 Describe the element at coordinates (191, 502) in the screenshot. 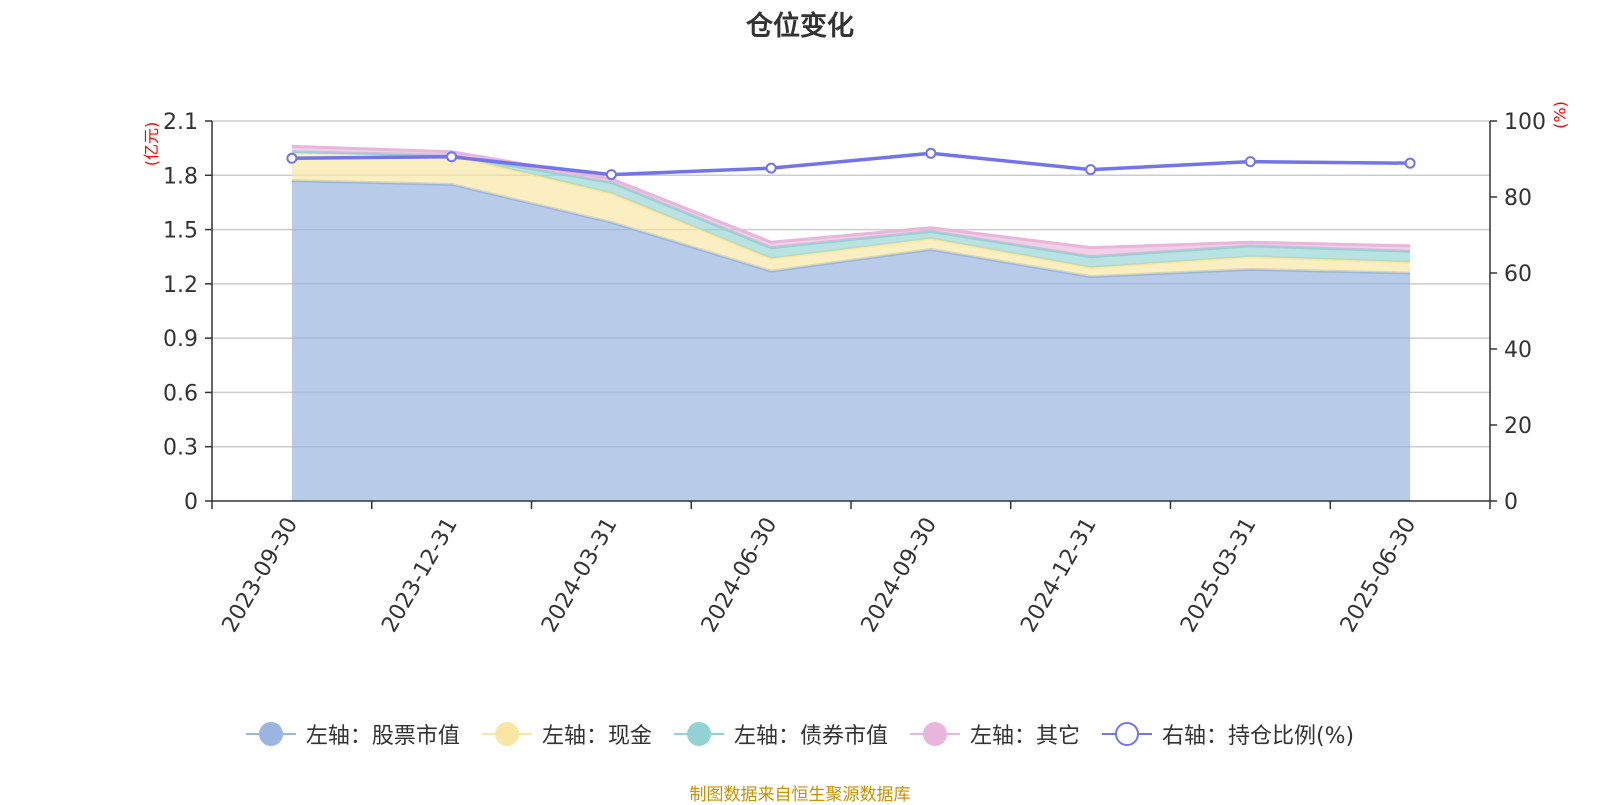

I see `left-axis-tick-label: 0` at that location.